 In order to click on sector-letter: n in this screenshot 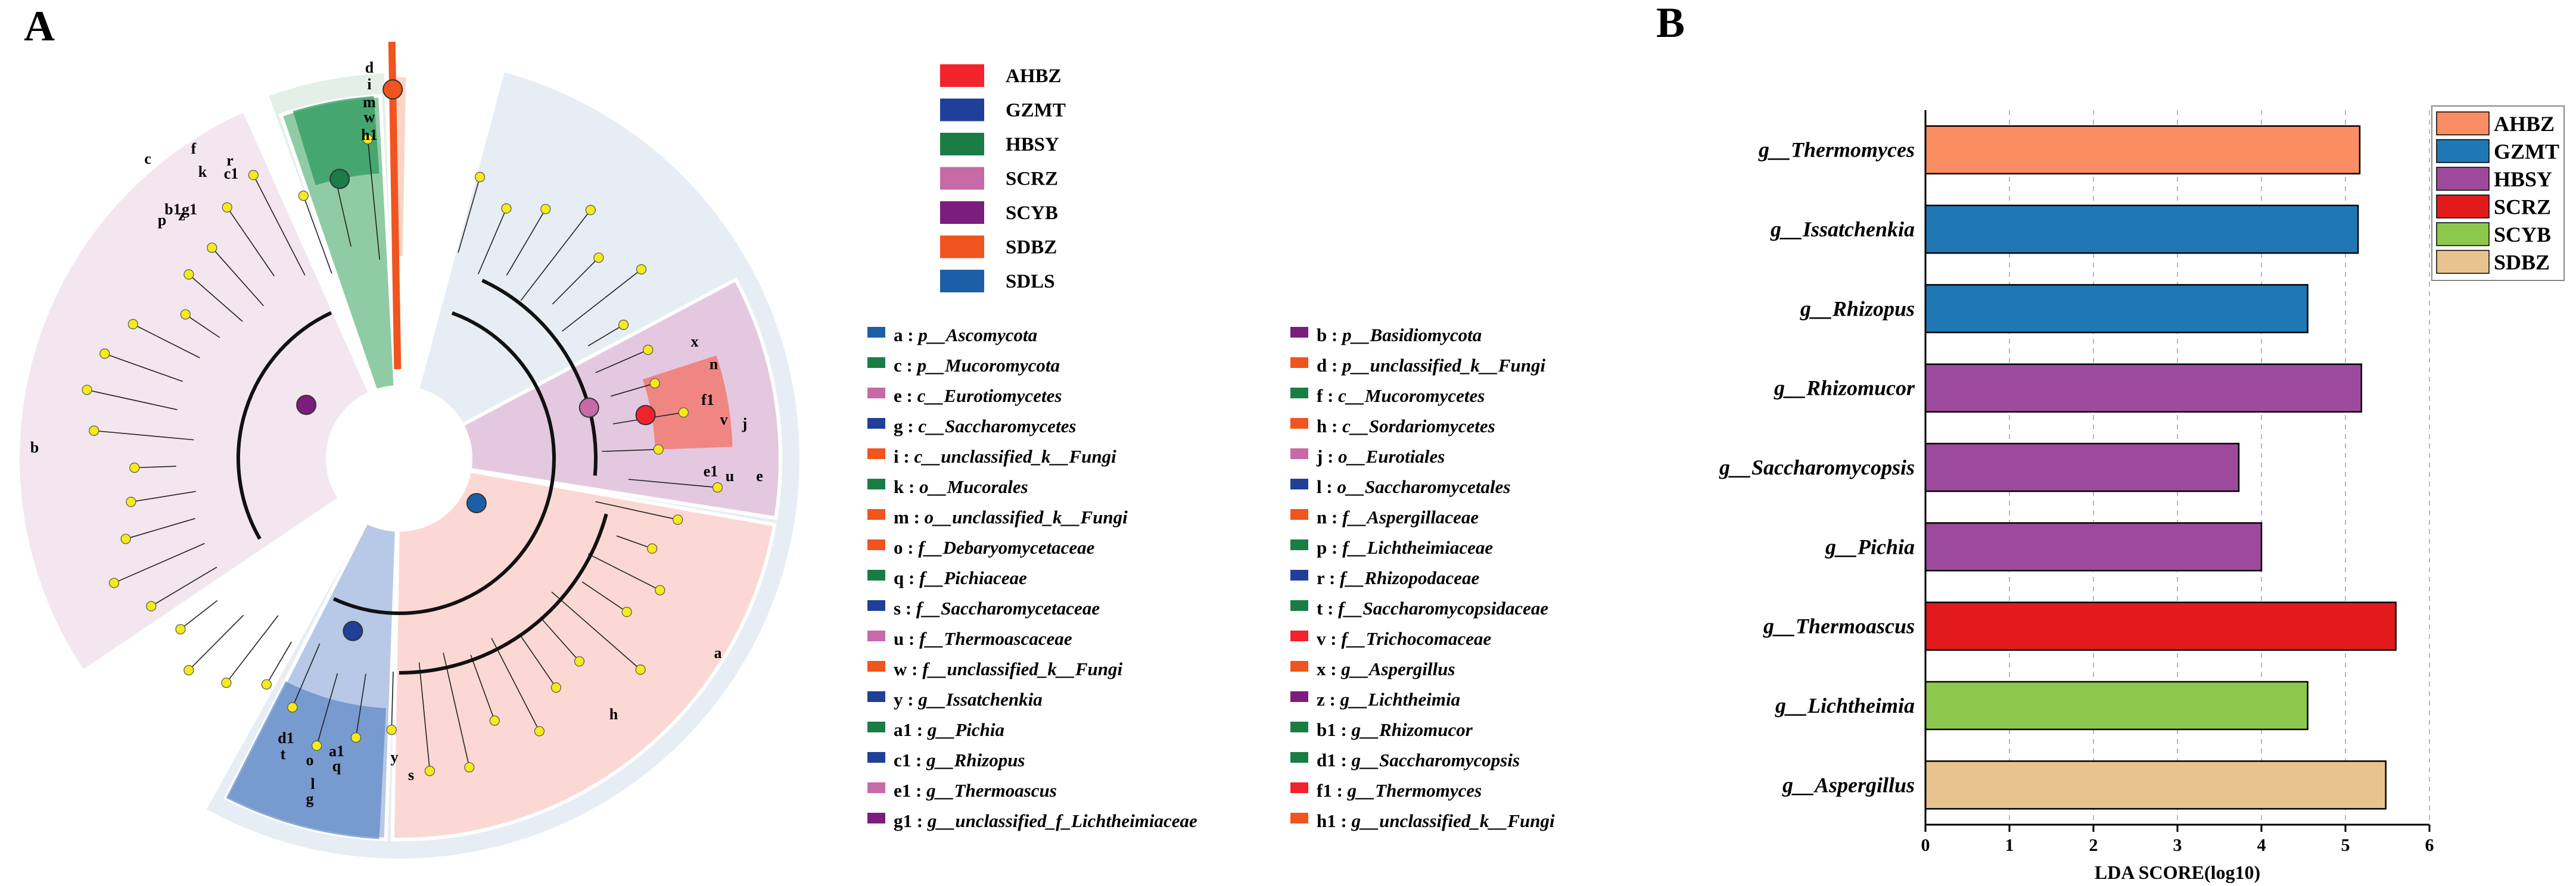, I will do `click(714, 364)`.